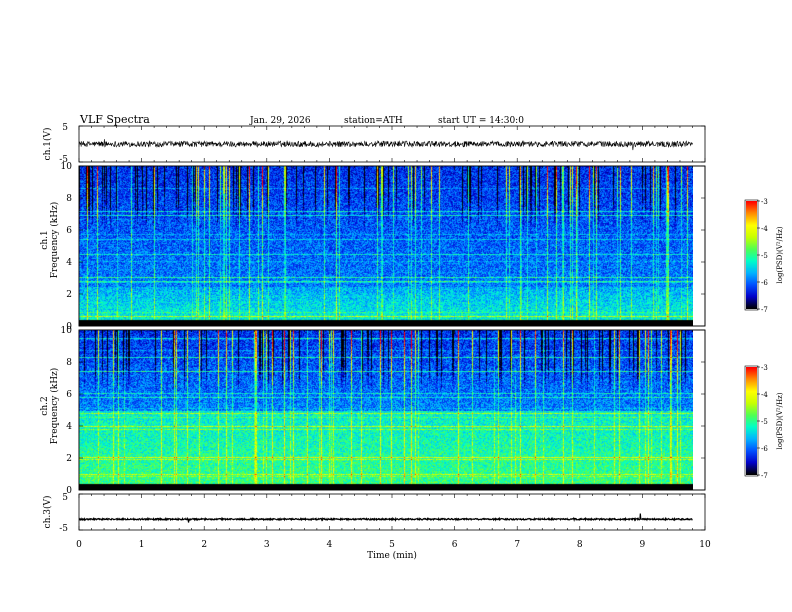  I want to click on x-axis-labels: 0 1 2 3 4 5 6 7 8 9 10, so click(393, 545).